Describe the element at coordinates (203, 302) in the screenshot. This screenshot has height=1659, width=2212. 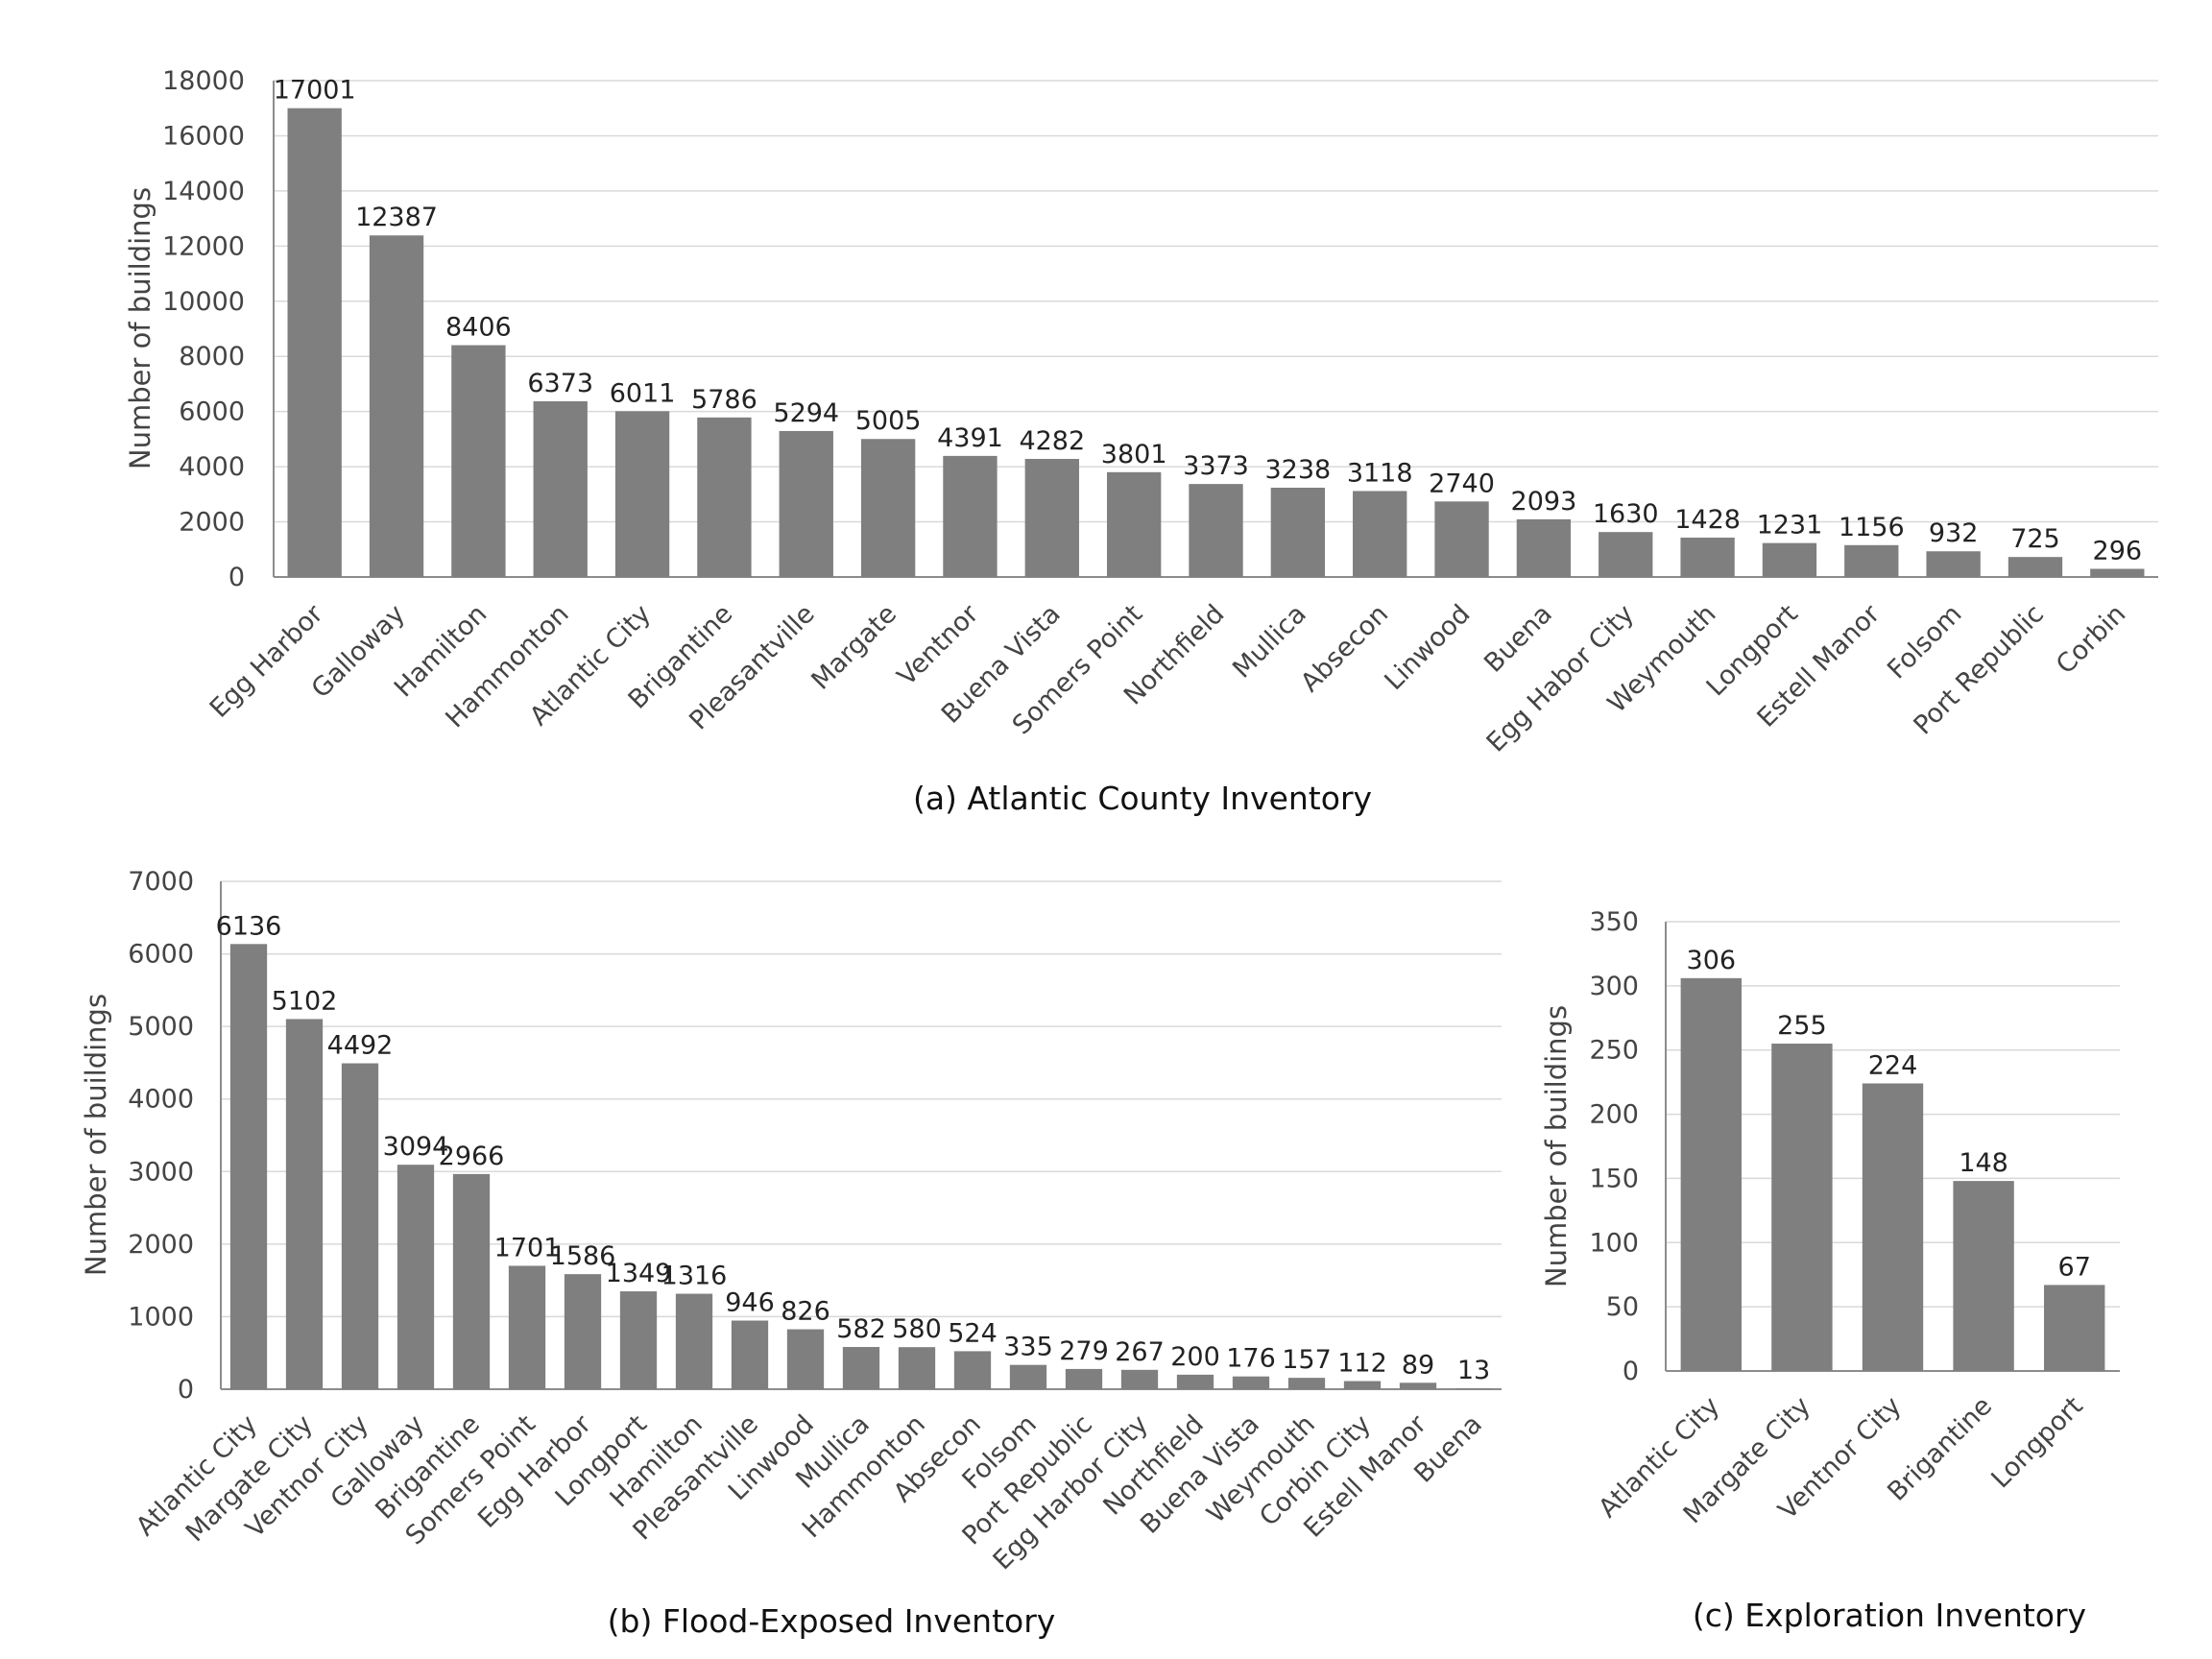
I see `y-tick-label: 10000` at that location.